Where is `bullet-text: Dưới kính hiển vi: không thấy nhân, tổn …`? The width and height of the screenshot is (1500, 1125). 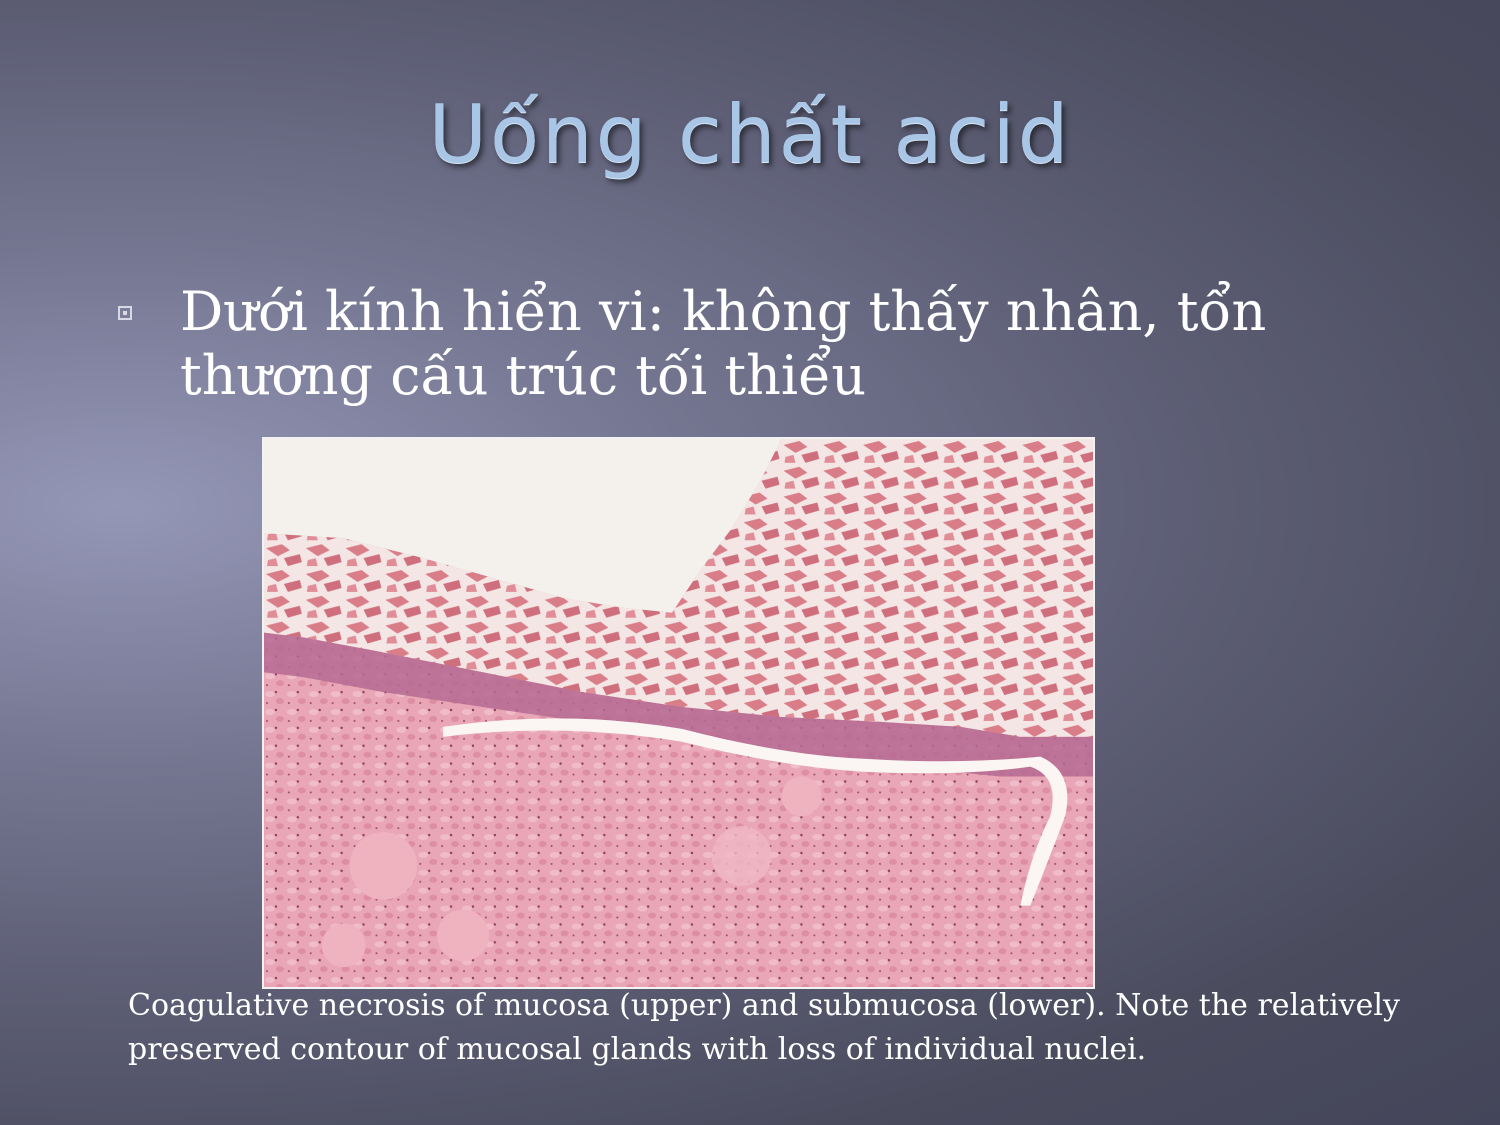
bullet-text: Dưới kính hiển vi: không thấy nhân, tổn … is located at coordinates (723, 343).